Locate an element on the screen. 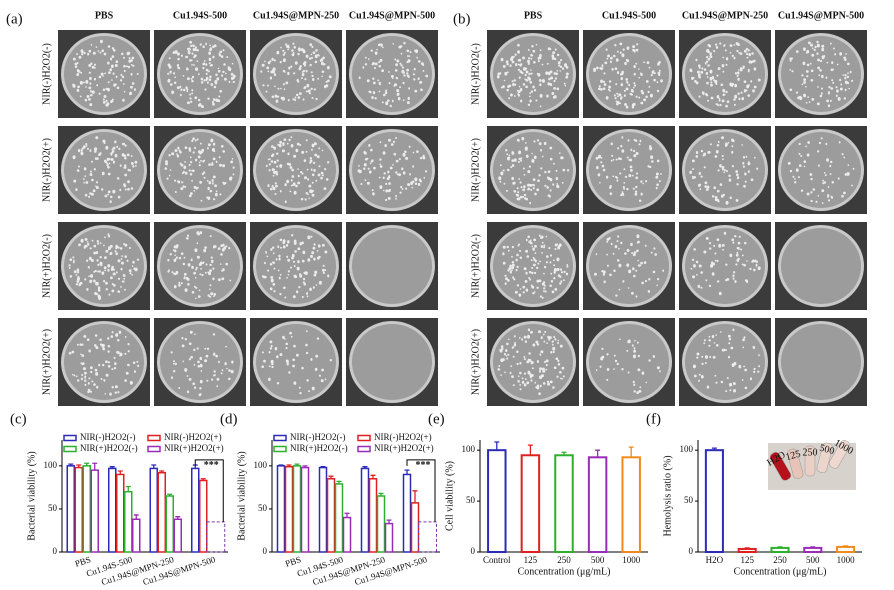 The width and height of the screenshot is (894, 590). y-tick-label: 0 is located at coordinates (473, 551).